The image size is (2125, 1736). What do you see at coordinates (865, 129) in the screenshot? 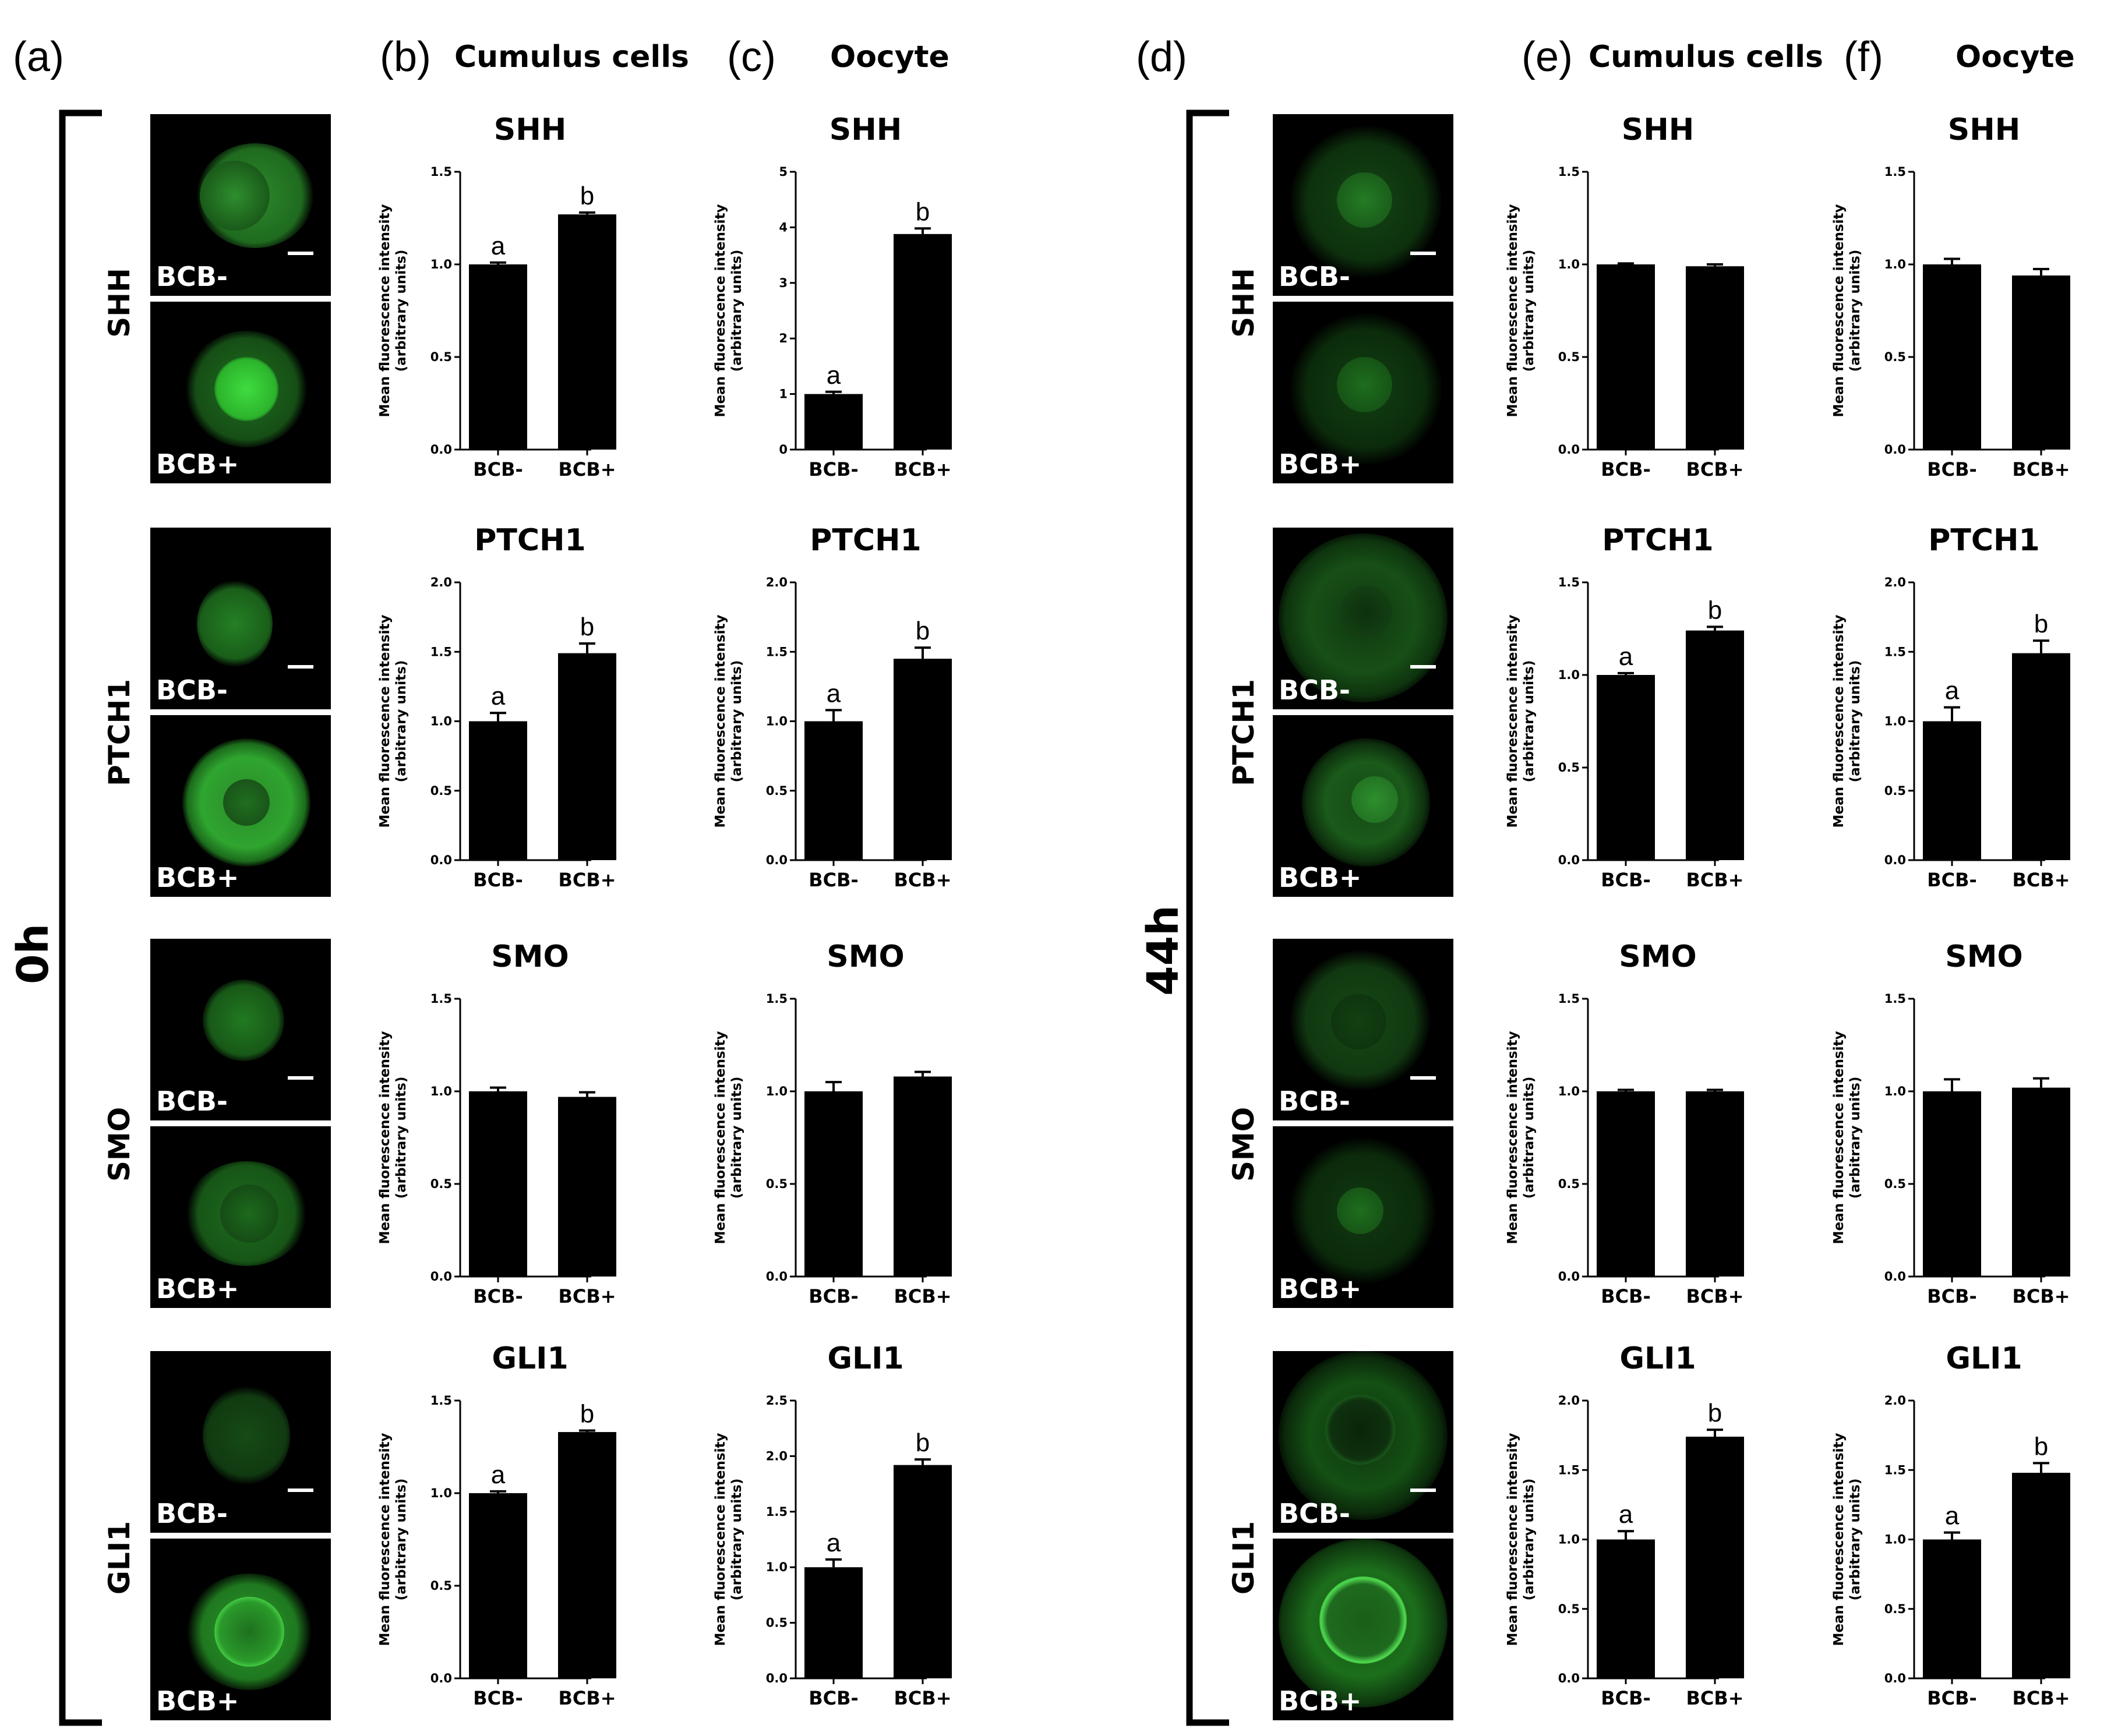
I see `chart-title: SHH` at bounding box center [865, 129].